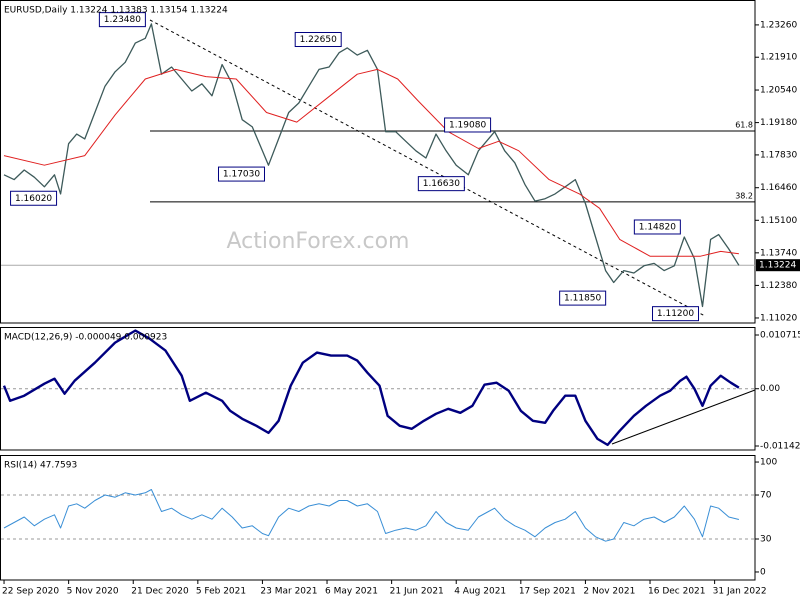 The height and width of the screenshot is (600, 800). What do you see at coordinates (547, 592) in the screenshot?
I see `x-tick-label: 17 Sep 2021` at bounding box center [547, 592].